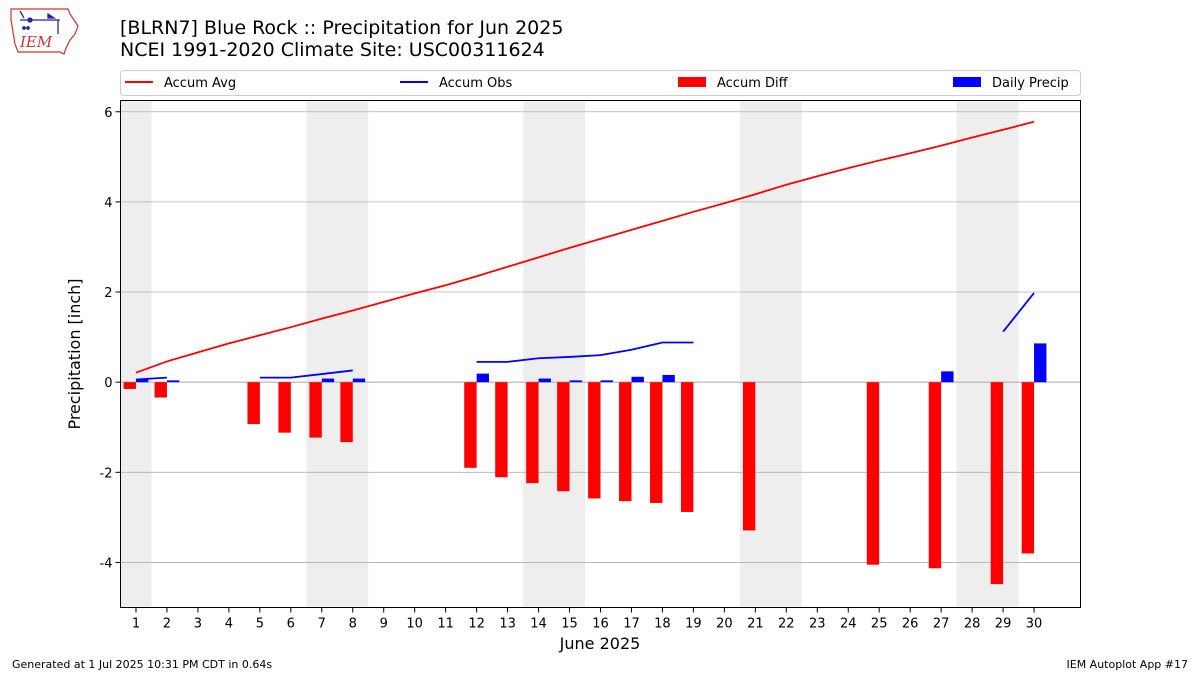 The width and height of the screenshot is (1200, 675). What do you see at coordinates (631, 624) in the screenshot?
I see `x-tick-label: 17` at bounding box center [631, 624].